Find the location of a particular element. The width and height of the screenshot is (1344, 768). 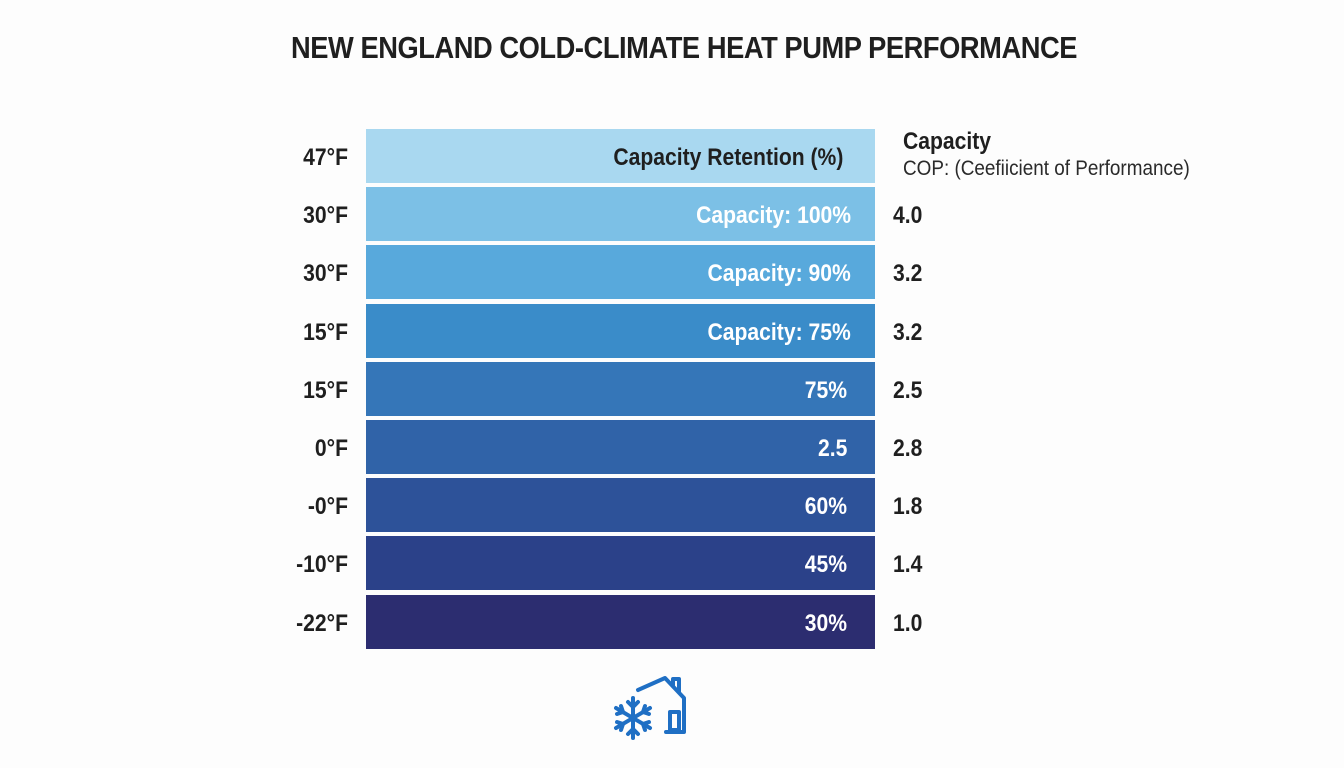

capacity-bar: 75% is located at coordinates (620, 388).